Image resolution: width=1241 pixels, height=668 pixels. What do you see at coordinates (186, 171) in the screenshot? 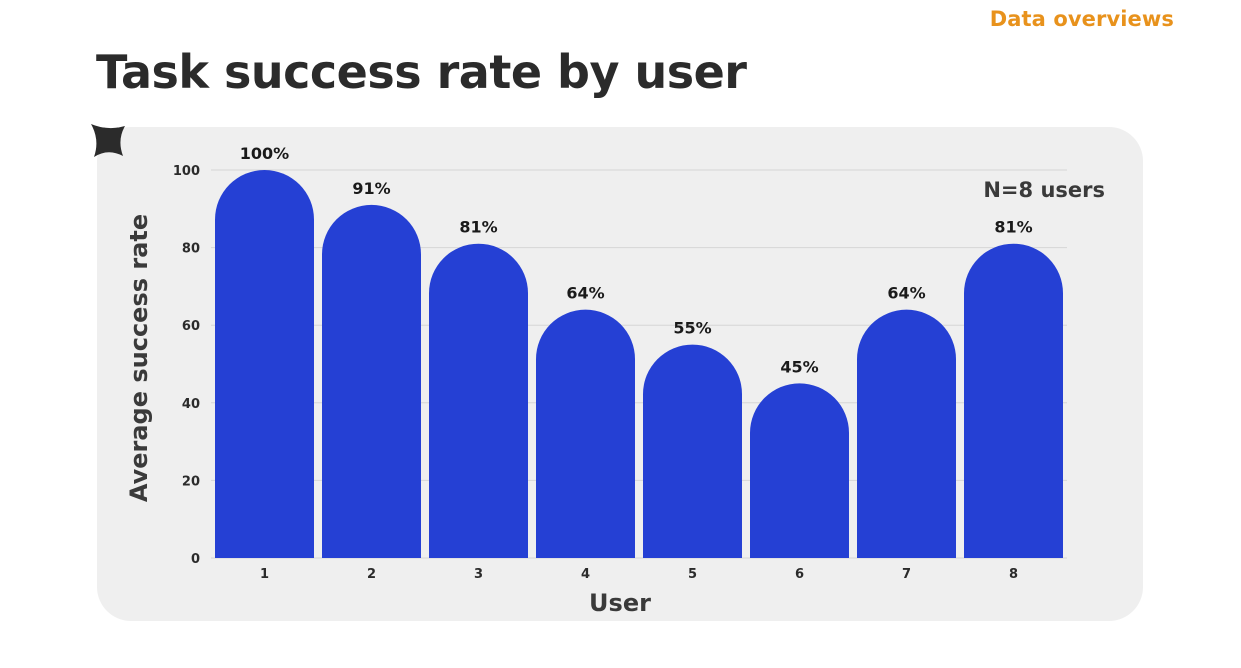
I see `y-tick-label: 100` at bounding box center [186, 171].